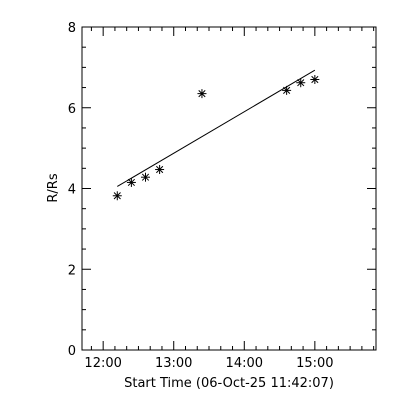 The height and width of the screenshot is (400, 400). I want to click on x-tick-label: 13:00, so click(173, 363).